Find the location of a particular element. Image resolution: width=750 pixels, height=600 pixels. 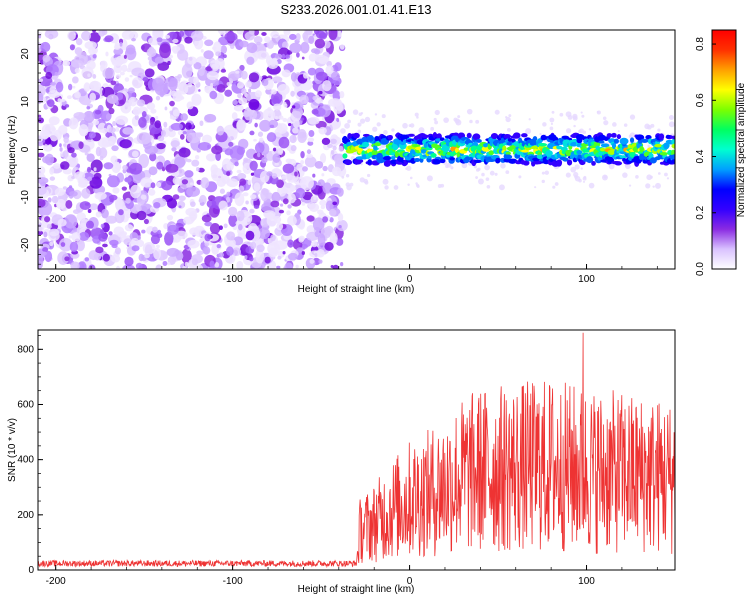

heatmap-y-tick-label: 20 is located at coordinates (25, 54).